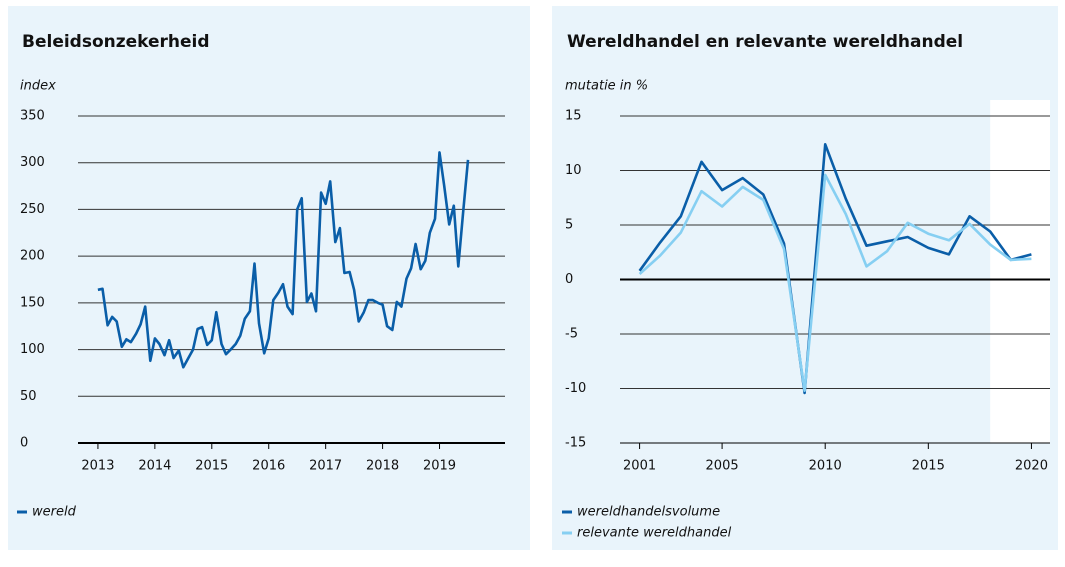  Describe the element at coordinates (439, 466) in the screenshot. I see `x-tick-label: 2019` at that location.